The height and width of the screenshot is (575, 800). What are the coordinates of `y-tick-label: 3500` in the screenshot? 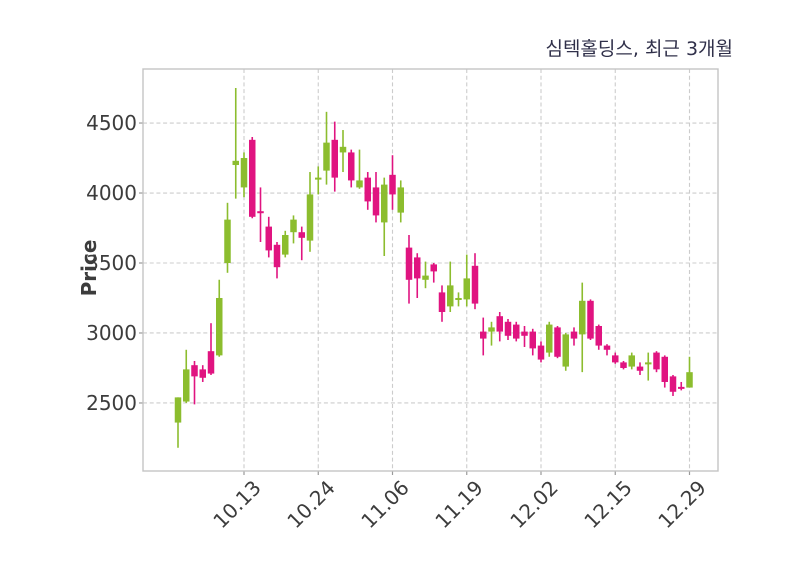 It's located at (111, 263).